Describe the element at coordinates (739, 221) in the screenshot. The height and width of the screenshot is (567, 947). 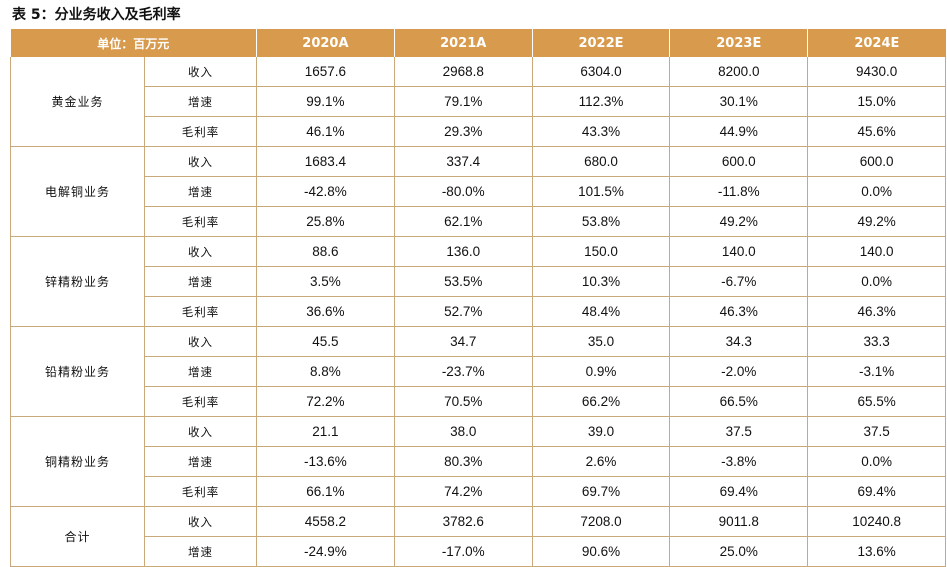
I see `value-cell: 49.2%` at that location.